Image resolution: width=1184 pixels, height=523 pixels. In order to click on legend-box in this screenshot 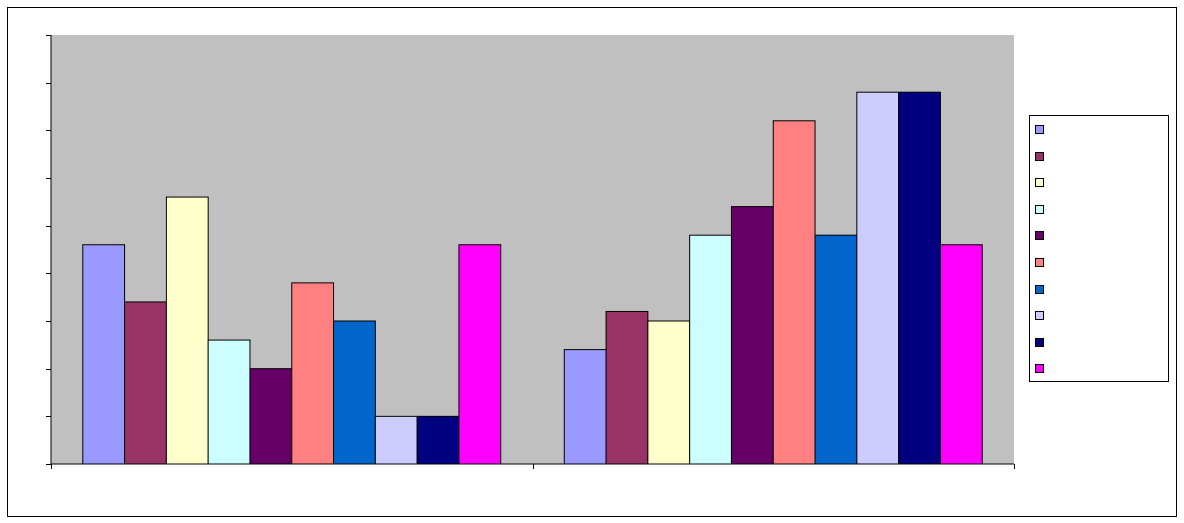, I will do `click(1099, 248)`.